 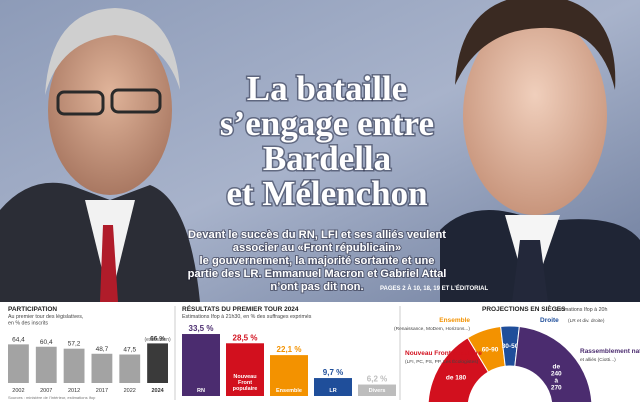 I want to click on annotation: (estimation), so click(x=158, y=340).